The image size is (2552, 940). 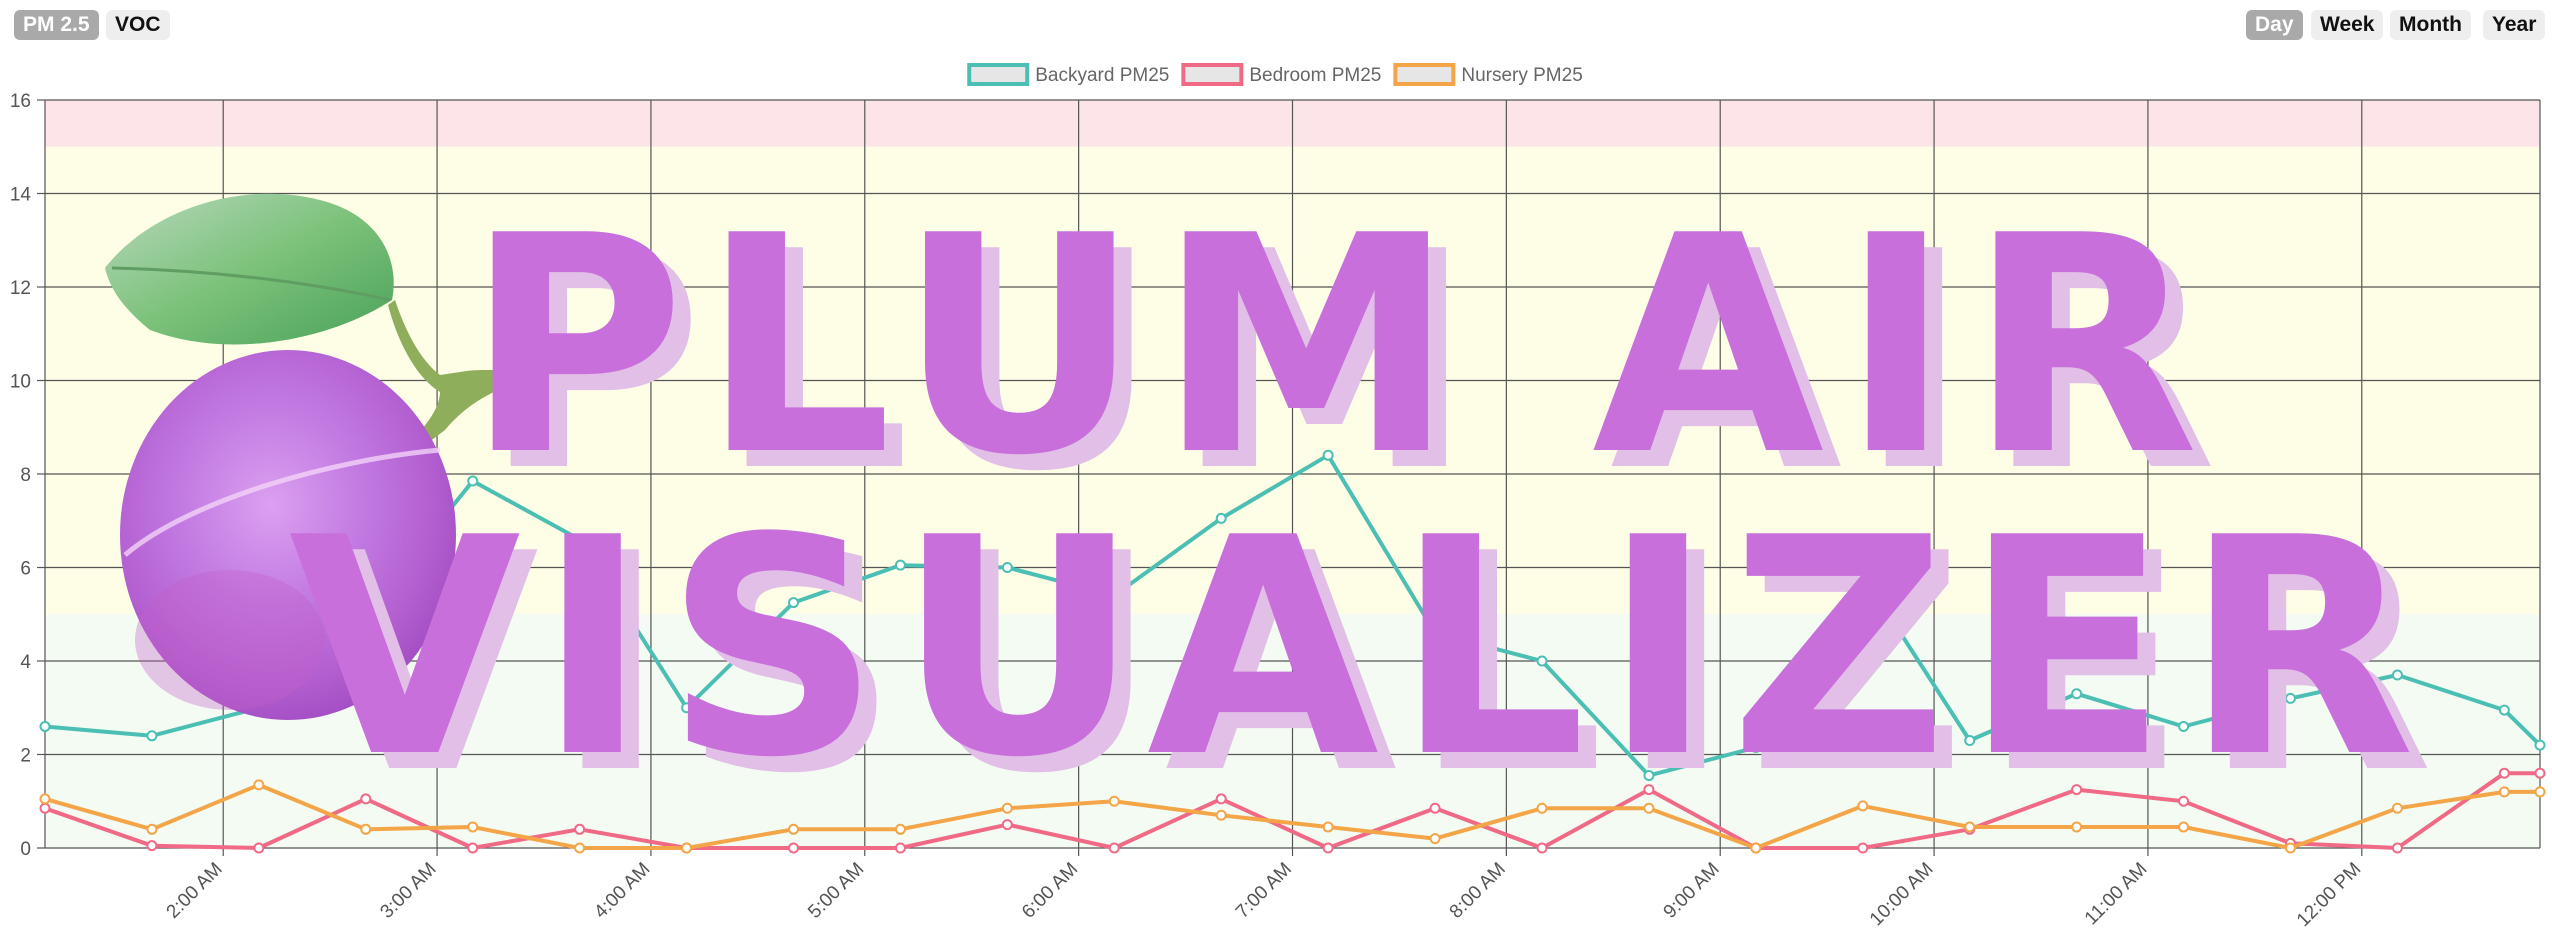 I want to click on x-tick-label: 10:00 AM, so click(x=1902, y=895).